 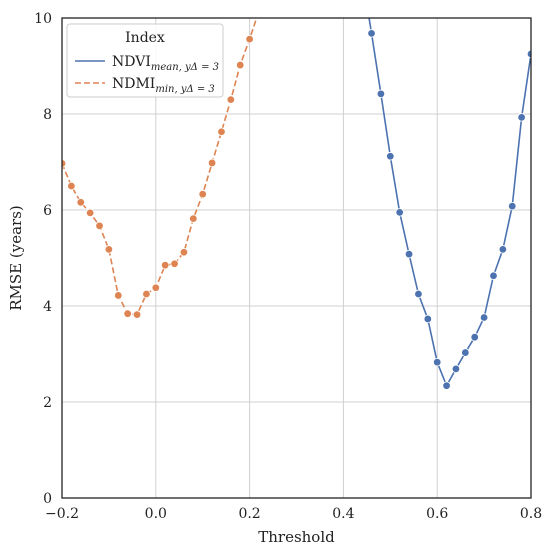 I want to click on y-axis-label: RMSE (years), so click(x=16, y=258).